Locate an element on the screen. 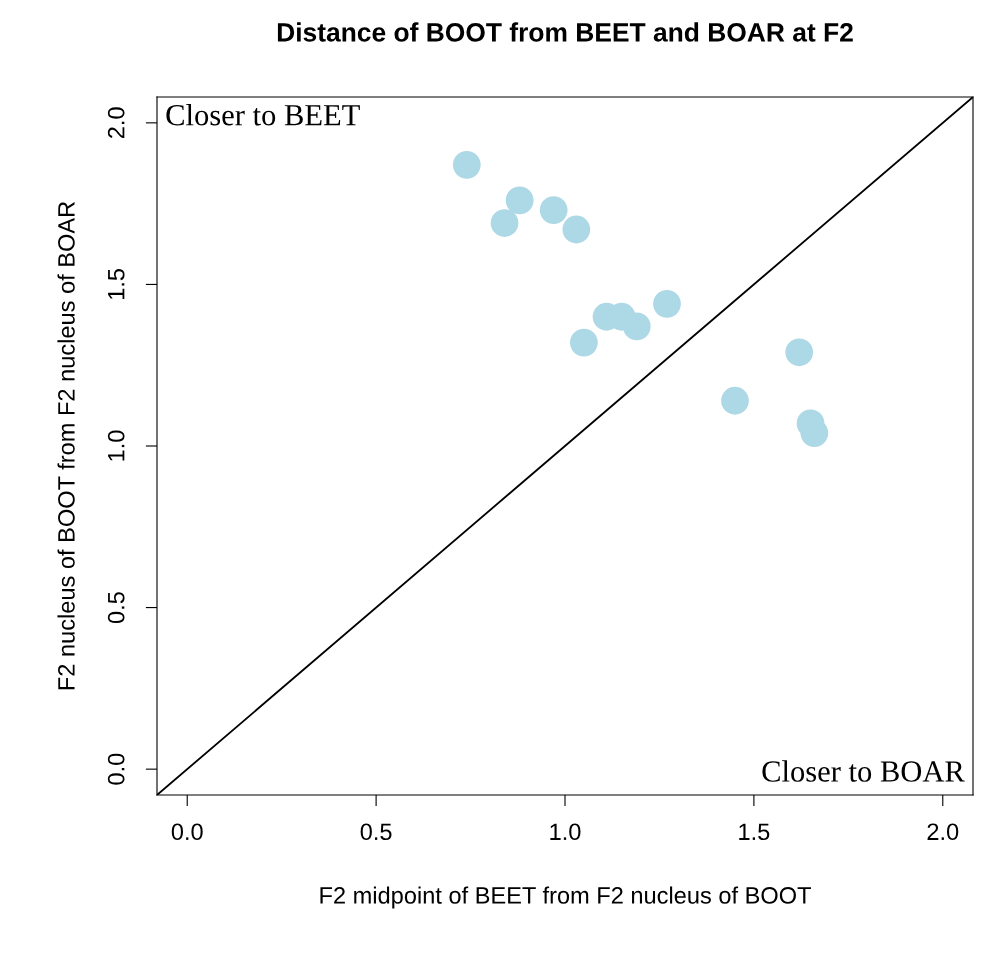 The image size is (1003, 953). chart-title: Distance of BOOT from BEET and BOAR at F2 is located at coordinates (565, 32).